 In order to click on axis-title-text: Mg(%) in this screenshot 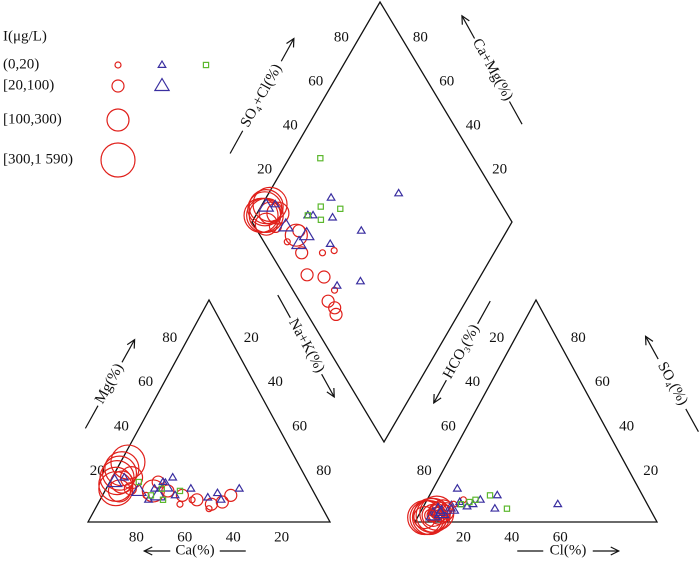, I will do `click(109, 384)`.